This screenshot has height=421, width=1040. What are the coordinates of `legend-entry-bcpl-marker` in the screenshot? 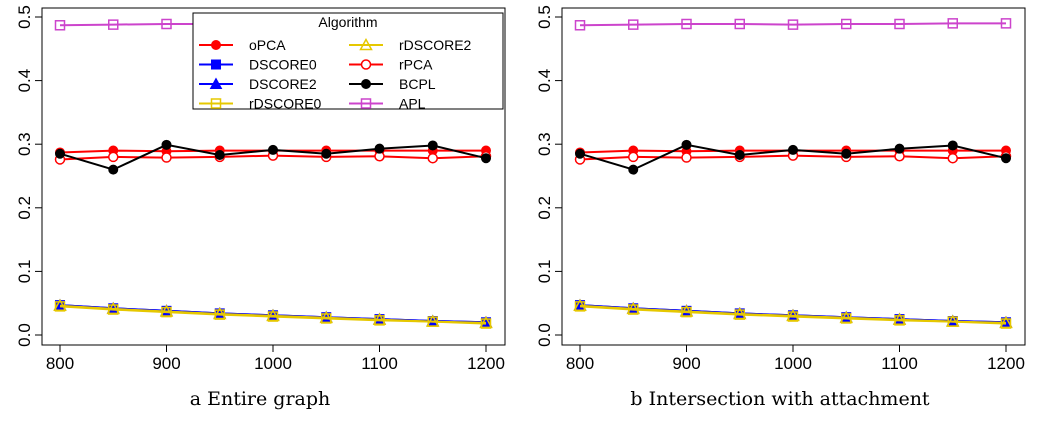 It's located at (366, 84).